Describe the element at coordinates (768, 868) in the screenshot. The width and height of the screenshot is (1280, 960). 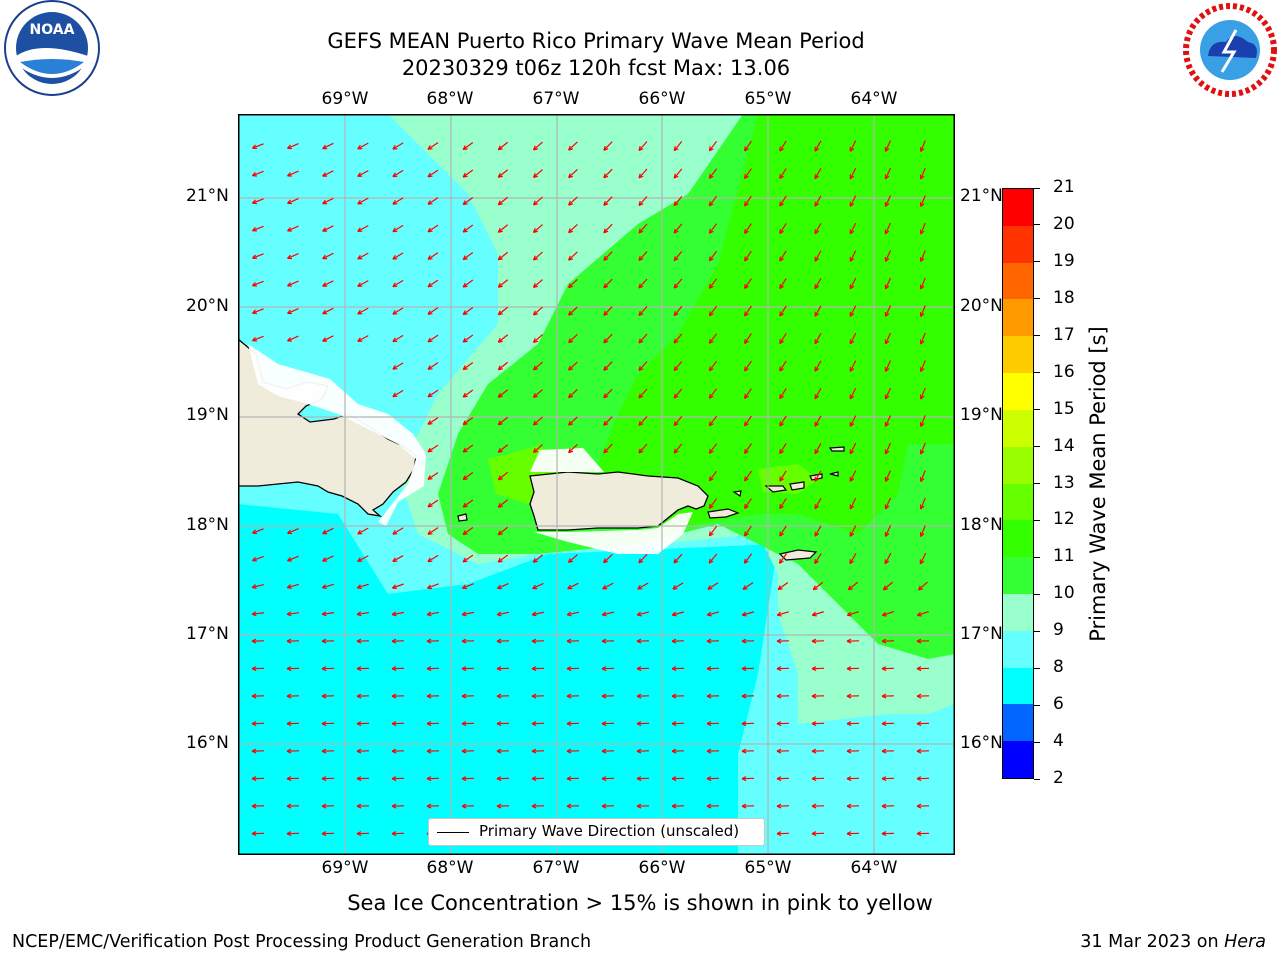
I see `lon-label-bottom: 65°W` at that location.